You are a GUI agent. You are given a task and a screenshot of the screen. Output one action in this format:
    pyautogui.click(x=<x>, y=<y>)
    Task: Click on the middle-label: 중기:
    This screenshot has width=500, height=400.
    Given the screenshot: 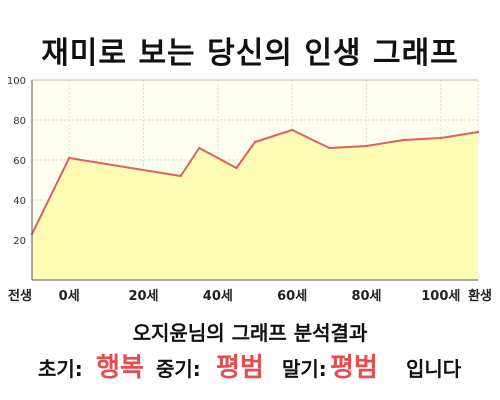 What is the action you would take?
    pyautogui.click(x=178, y=369)
    